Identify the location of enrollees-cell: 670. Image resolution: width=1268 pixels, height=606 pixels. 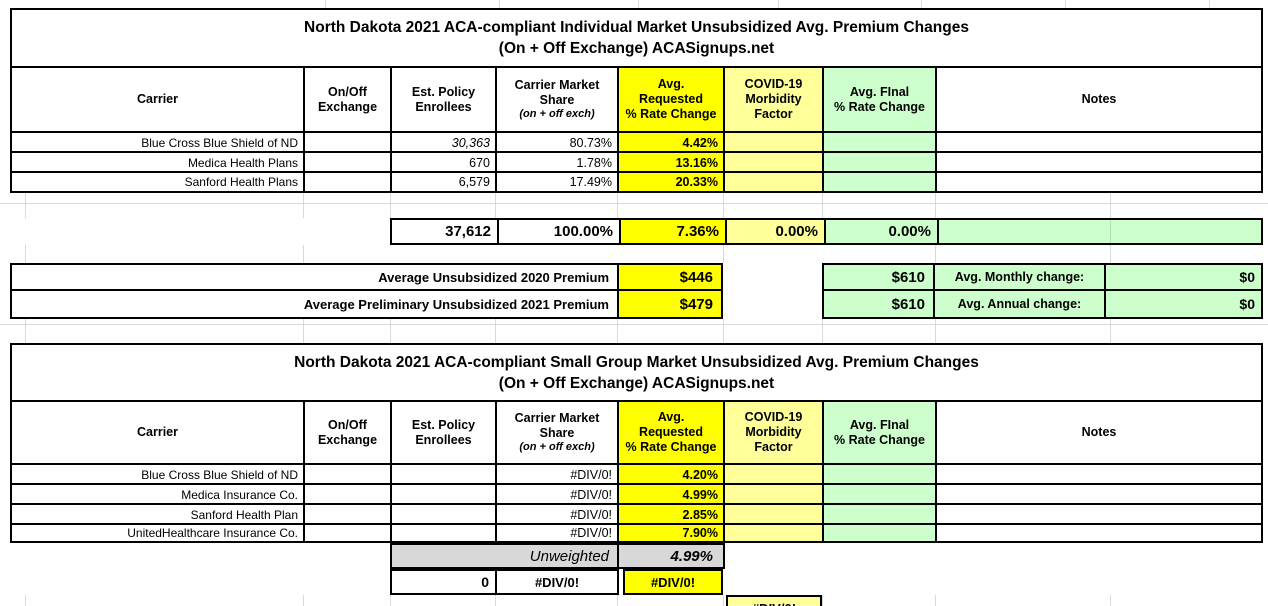
(444, 163).